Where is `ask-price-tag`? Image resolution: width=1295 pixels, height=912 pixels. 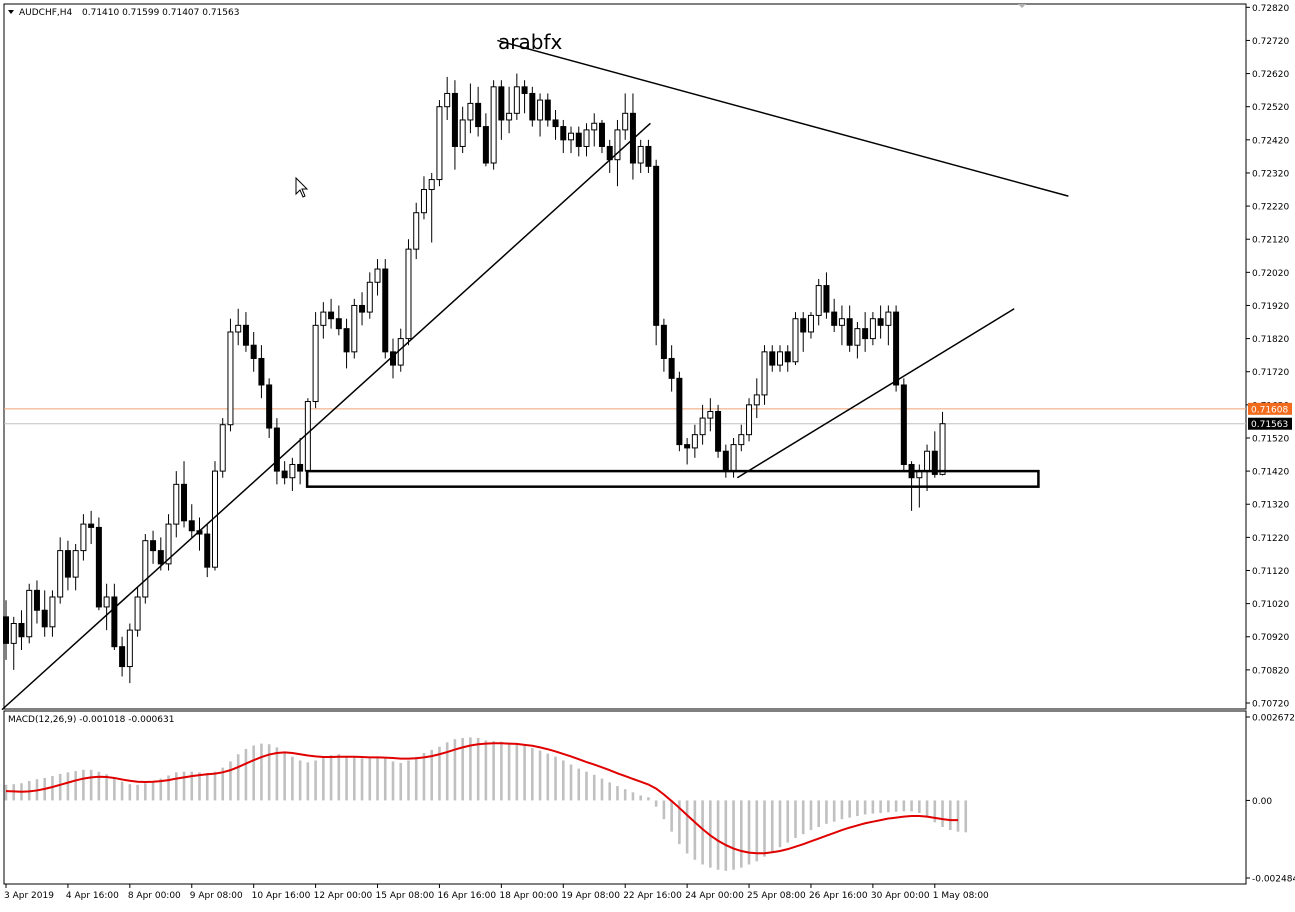 ask-price-tag is located at coordinates (1270, 408).